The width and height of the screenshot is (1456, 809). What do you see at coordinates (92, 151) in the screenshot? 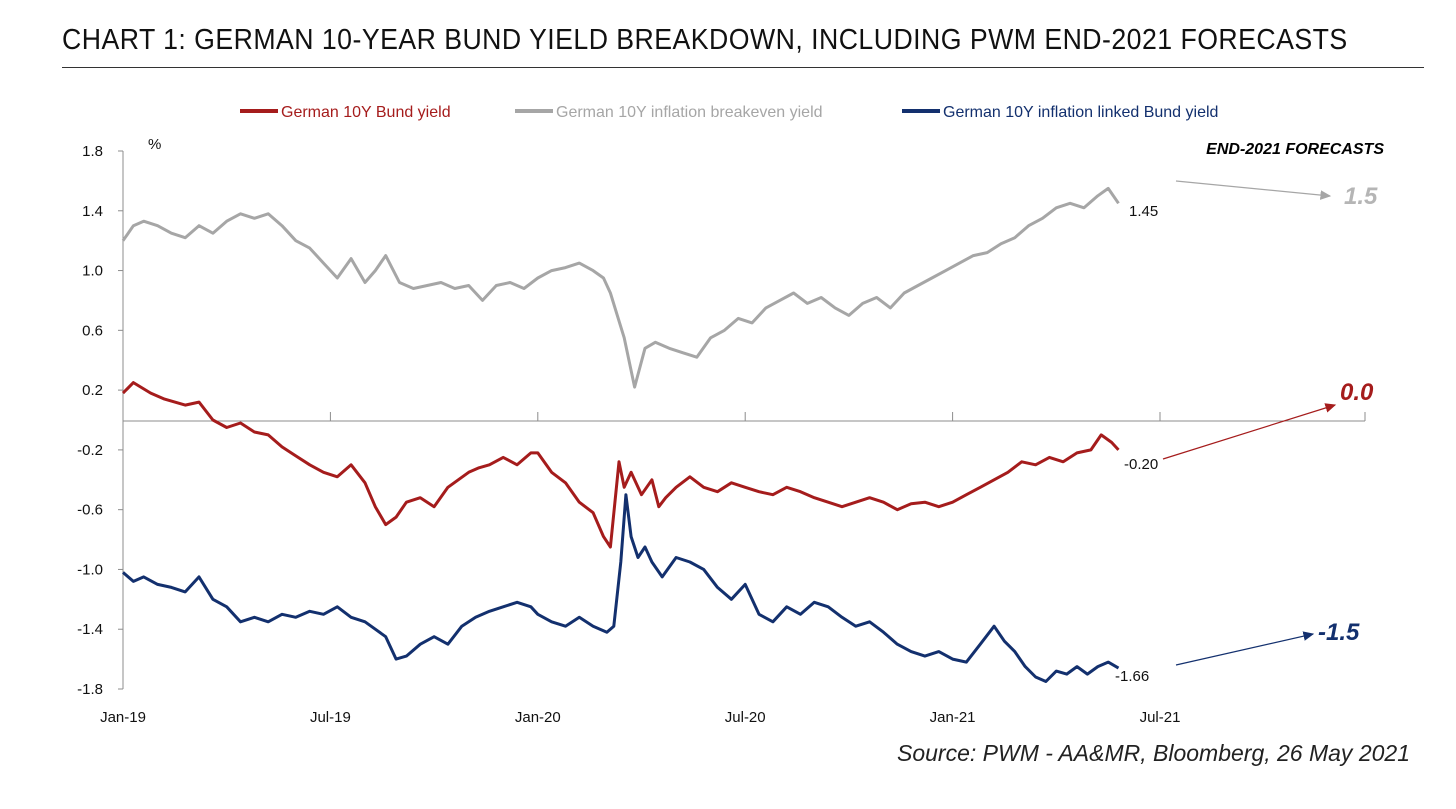
I see `y-tick-label: 1.8` at bounding box center [92, 151].